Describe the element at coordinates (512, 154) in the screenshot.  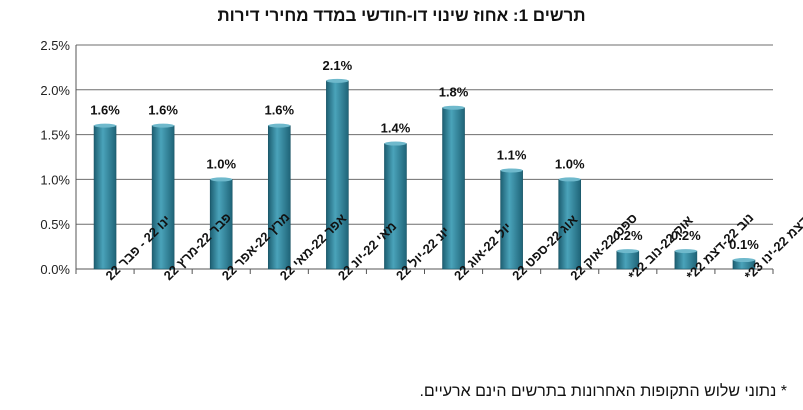
I see `data-label: 1.1%` at that location.